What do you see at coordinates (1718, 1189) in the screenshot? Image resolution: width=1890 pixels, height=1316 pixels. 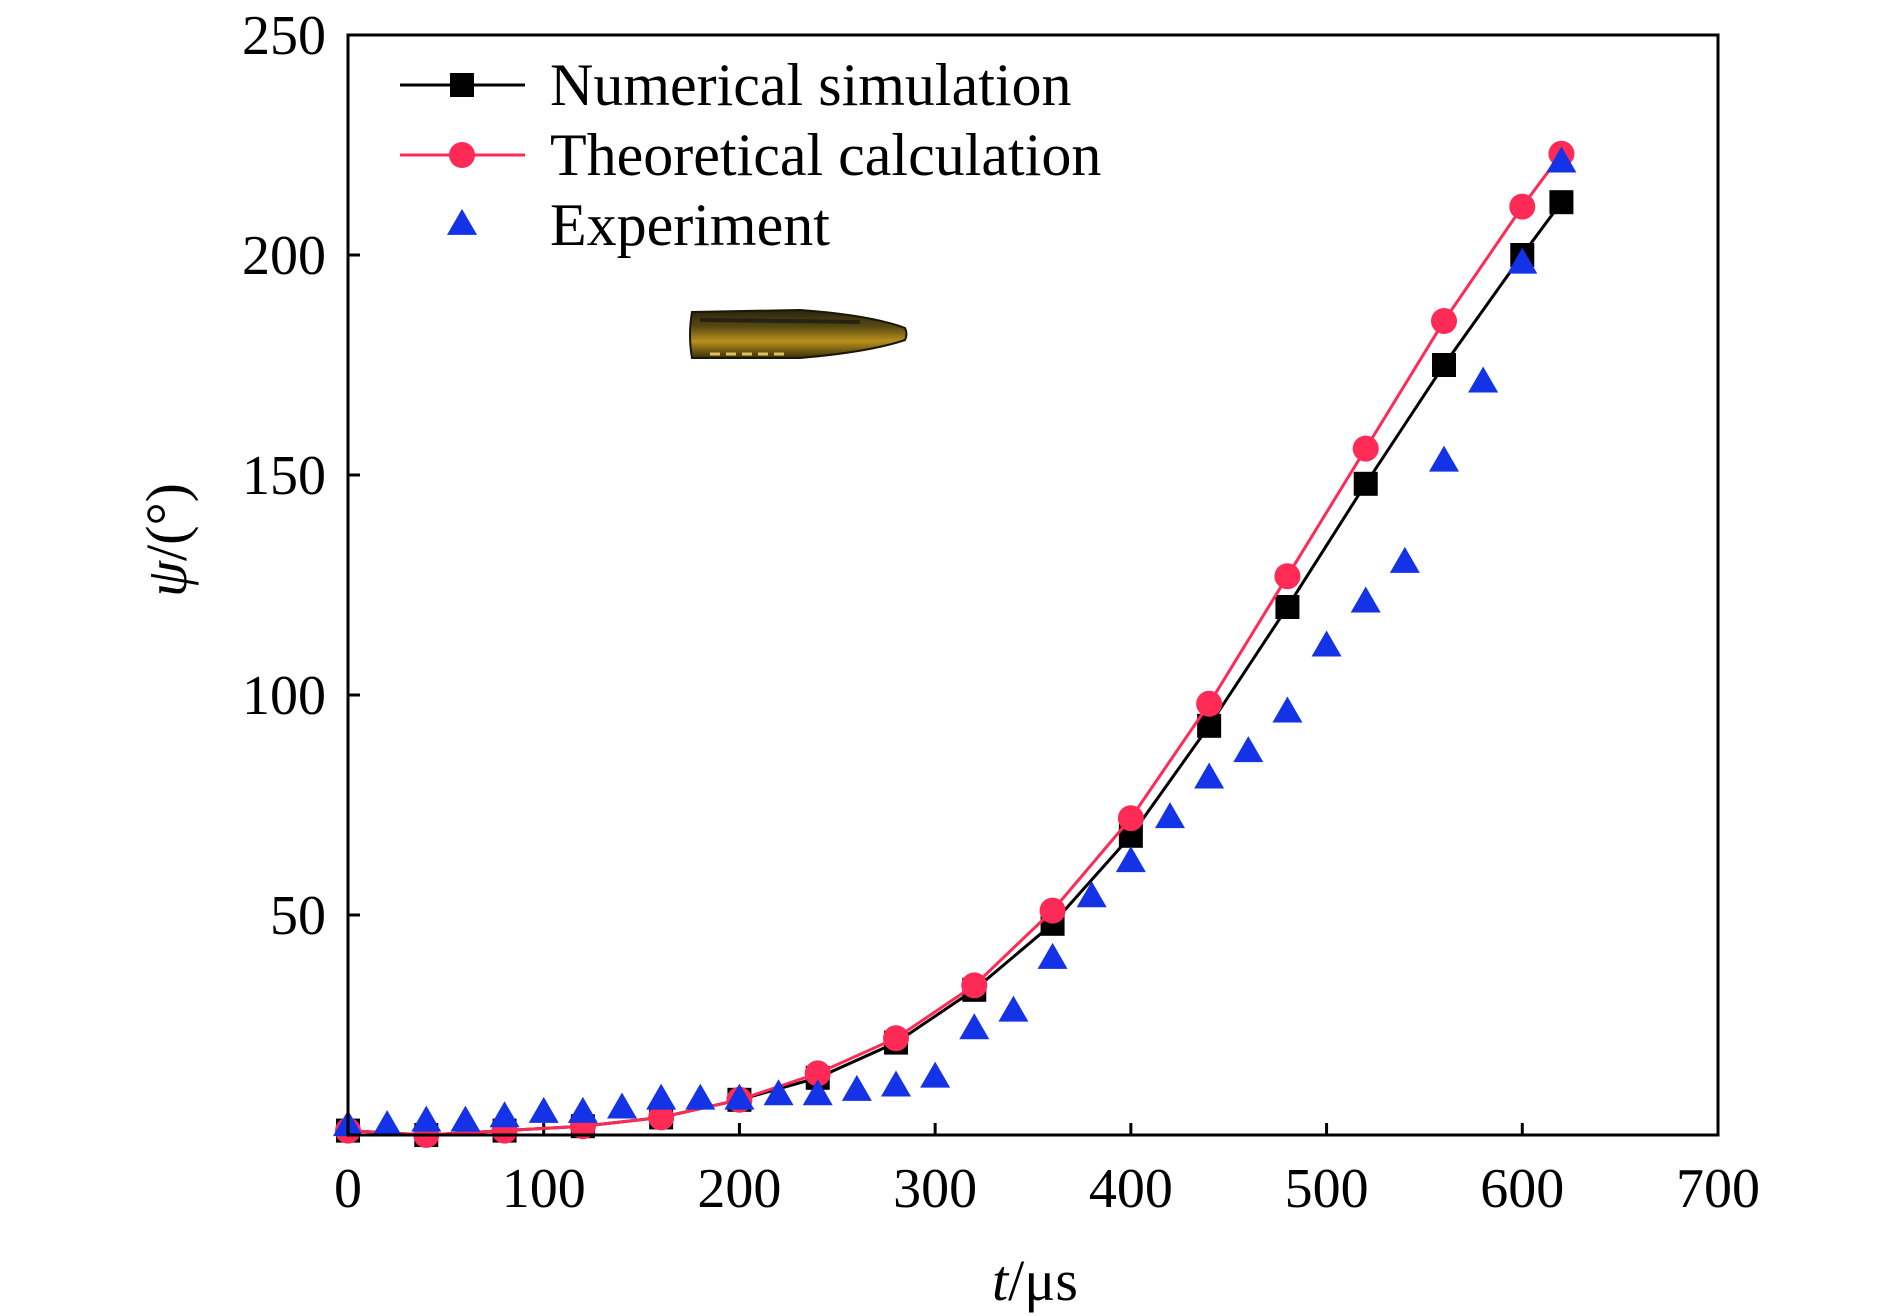 I see `x-tick-label: 700` at bounding box center [1718, 1189].